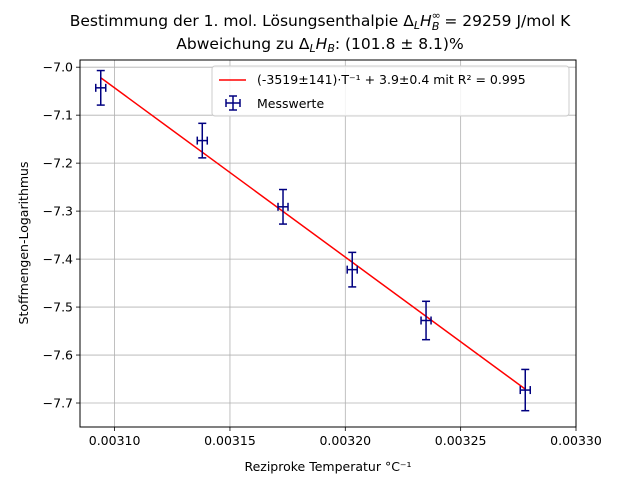 Image resolution: width=640 pixels, height=480 pixels. I want to click on x-tick-label: 0.00320, so click(345, 440).